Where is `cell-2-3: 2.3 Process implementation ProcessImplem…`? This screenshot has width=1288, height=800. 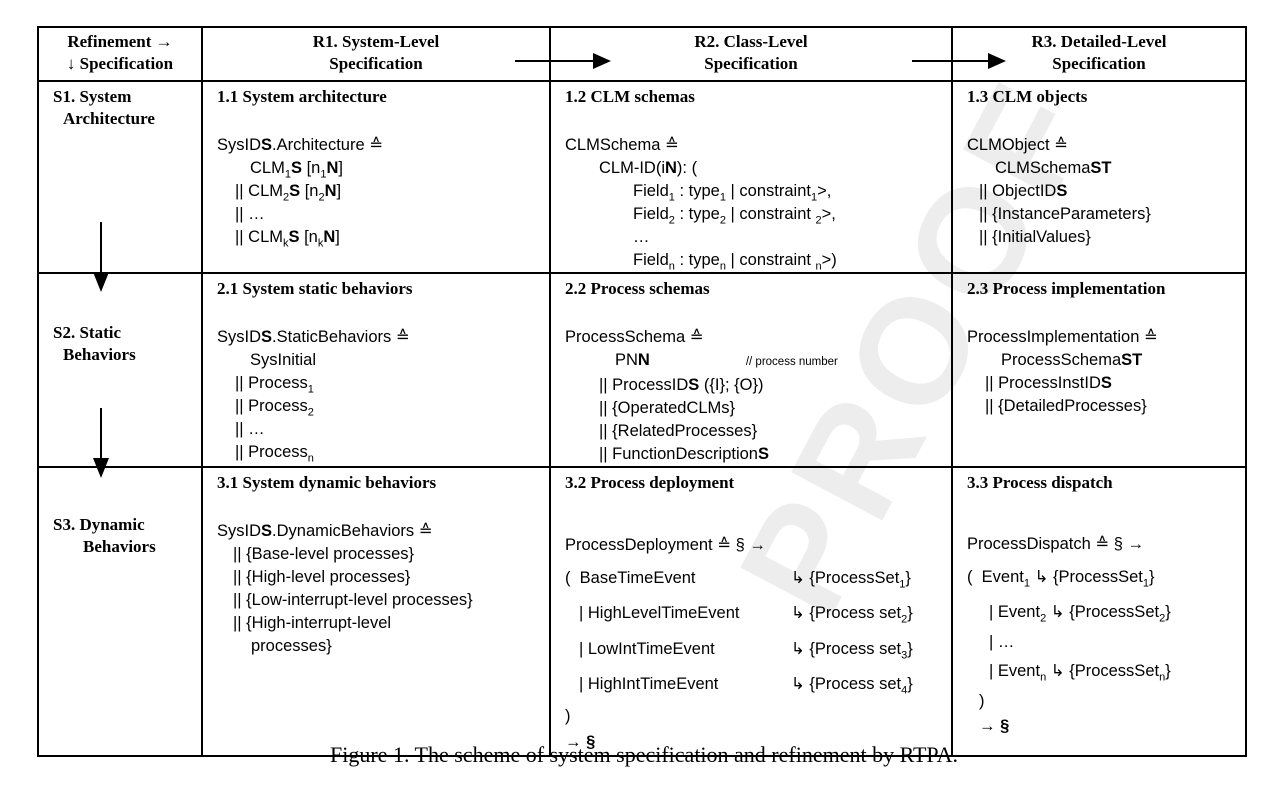 cell-2-3: 2.3 Process implementation ProcessImplem… is located at coordinates (1099, 370).